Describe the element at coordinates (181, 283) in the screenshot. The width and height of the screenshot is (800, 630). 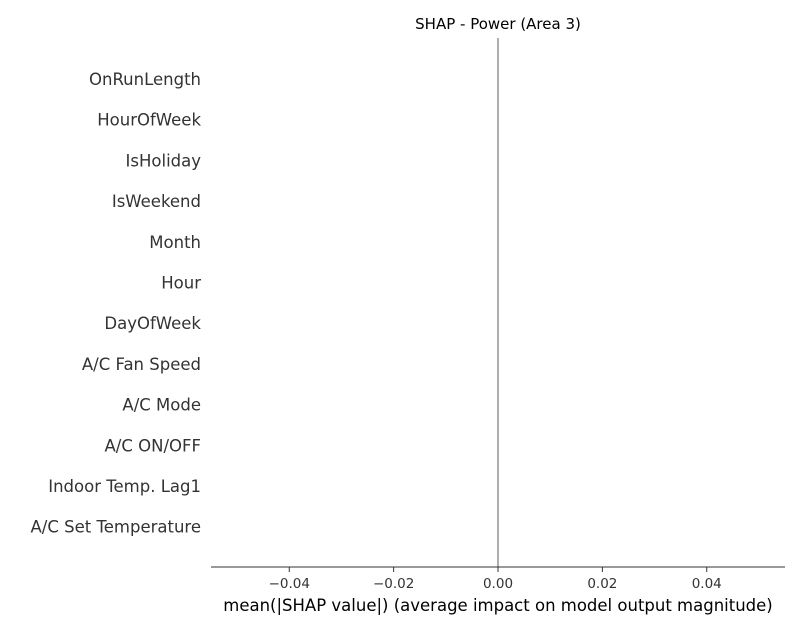
I see `feature-label: Hour` at that location.